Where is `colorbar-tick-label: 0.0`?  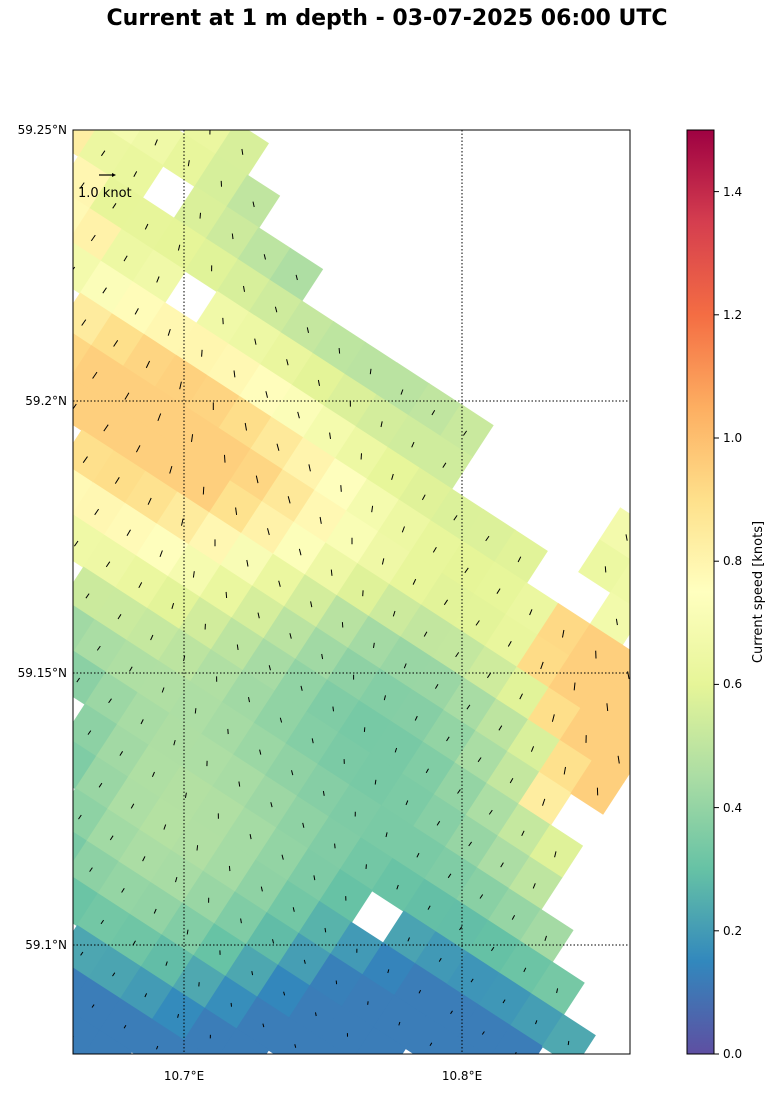 colorbar-tick-label: 0.0 is located at coordinates (732, 1054).